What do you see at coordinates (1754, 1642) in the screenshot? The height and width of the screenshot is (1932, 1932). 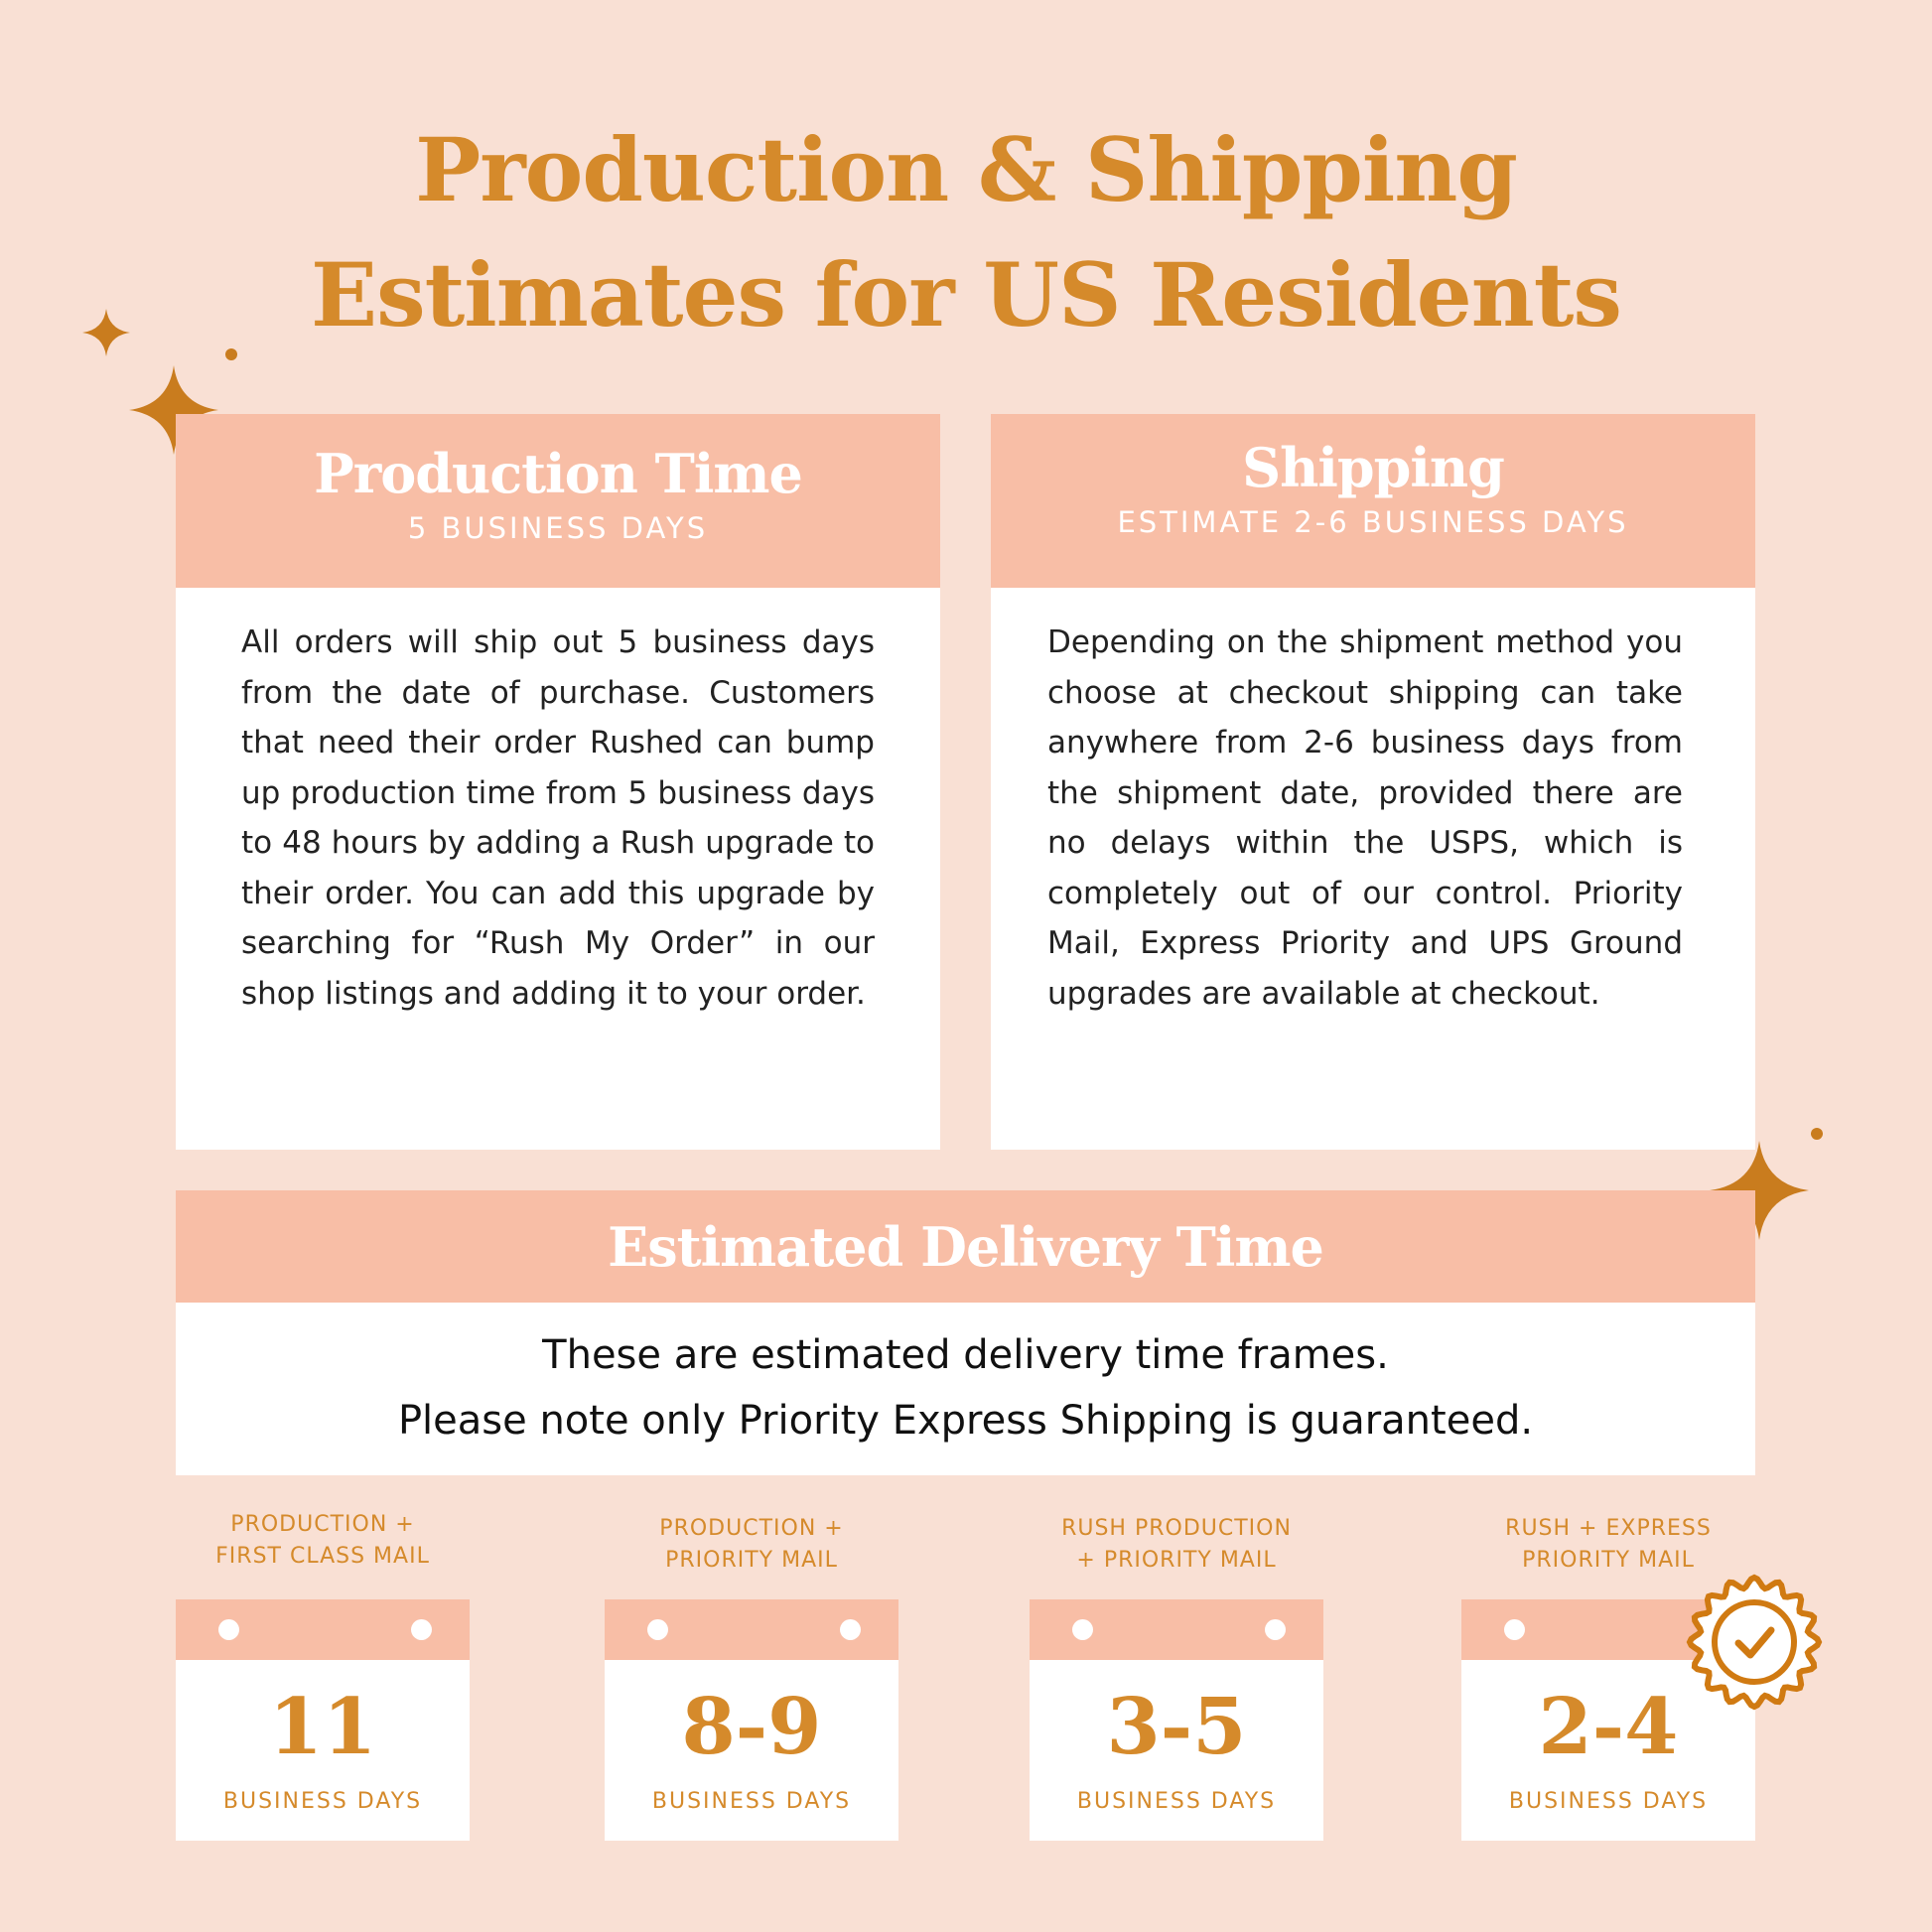 I see `check-badge-icon` at bounding box center [1754, 1642].